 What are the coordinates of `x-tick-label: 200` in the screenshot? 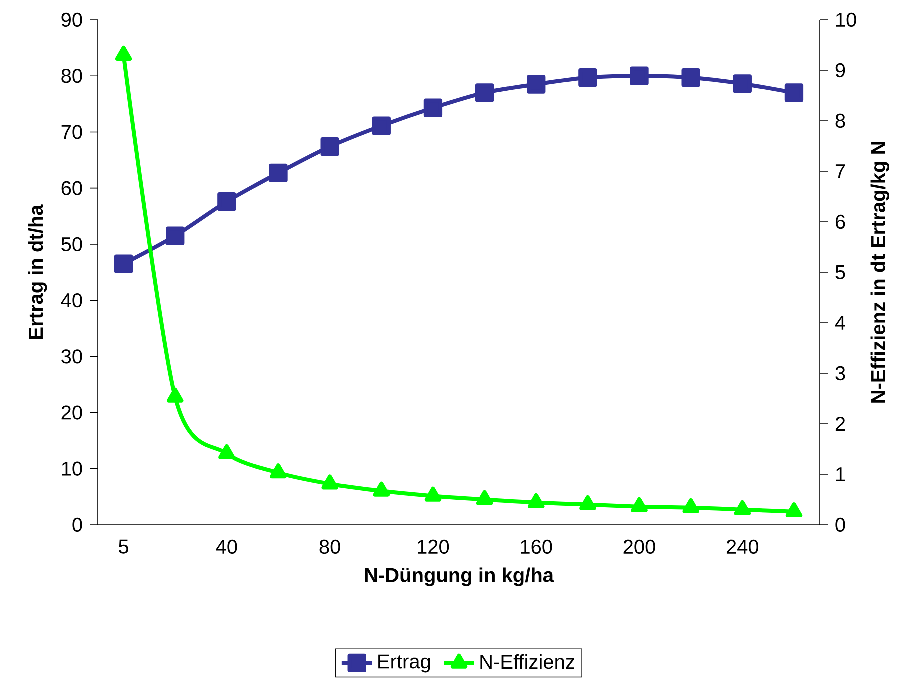 It's located at (640, 547).